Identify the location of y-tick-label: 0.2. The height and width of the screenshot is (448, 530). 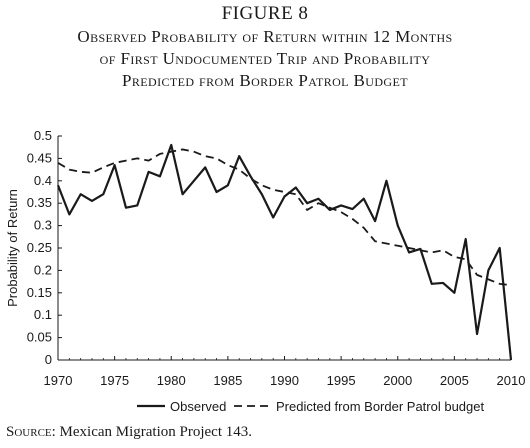
(43, 269).